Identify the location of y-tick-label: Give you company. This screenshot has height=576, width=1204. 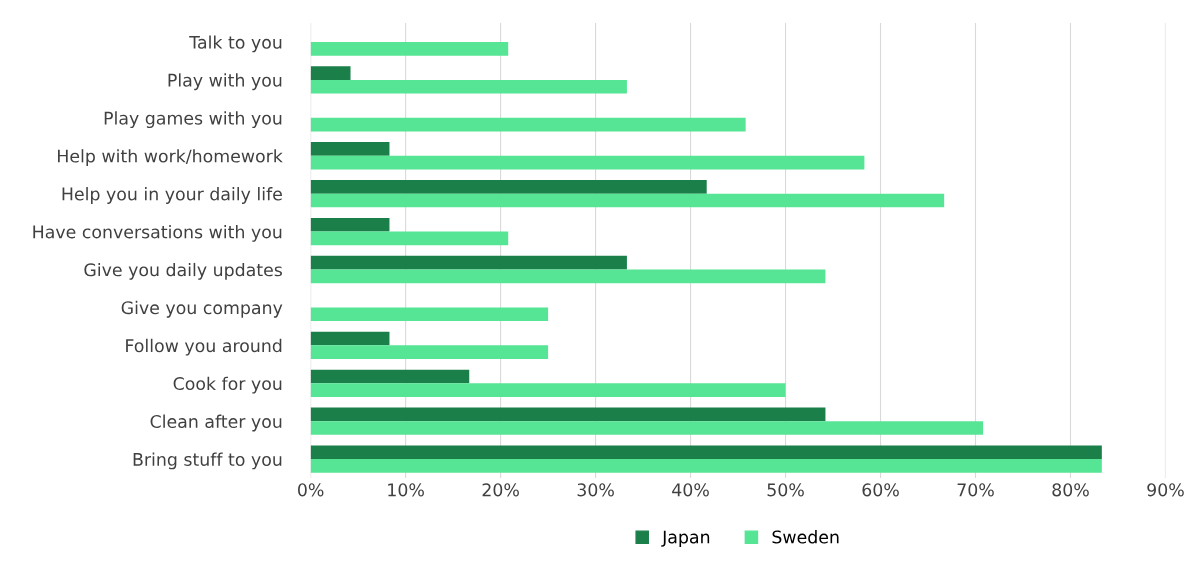
(202, 309).